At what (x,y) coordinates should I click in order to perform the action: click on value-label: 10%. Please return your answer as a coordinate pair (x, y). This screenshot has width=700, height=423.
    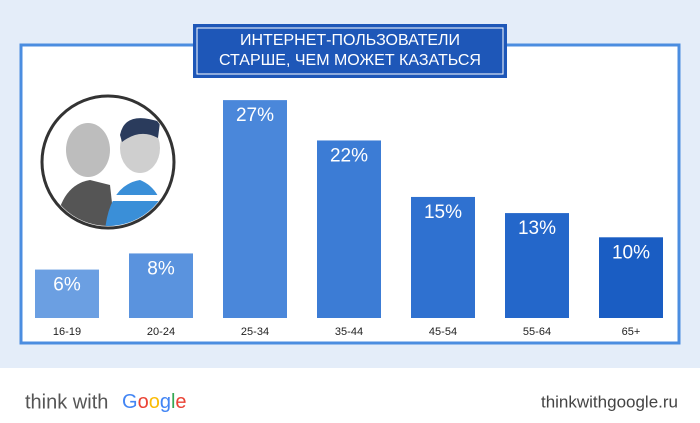
    Looking at the image, I should click on (631, 252).